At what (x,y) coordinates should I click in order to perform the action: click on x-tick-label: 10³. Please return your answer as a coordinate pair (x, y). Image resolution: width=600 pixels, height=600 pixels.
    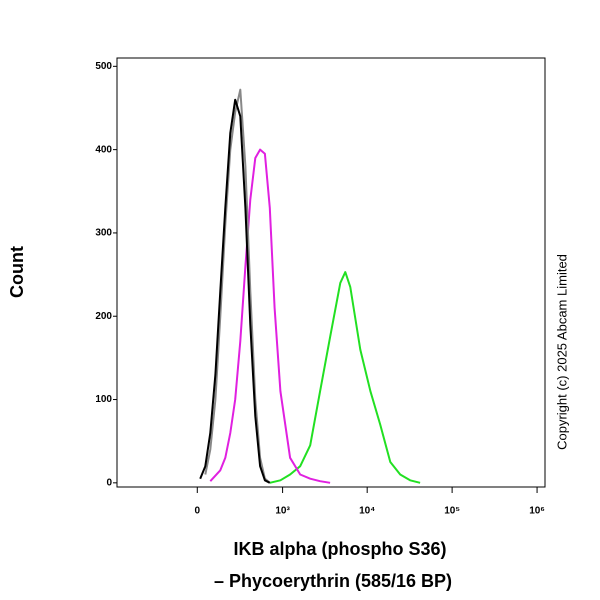
    Looking at the image, I should click on (282, 511).